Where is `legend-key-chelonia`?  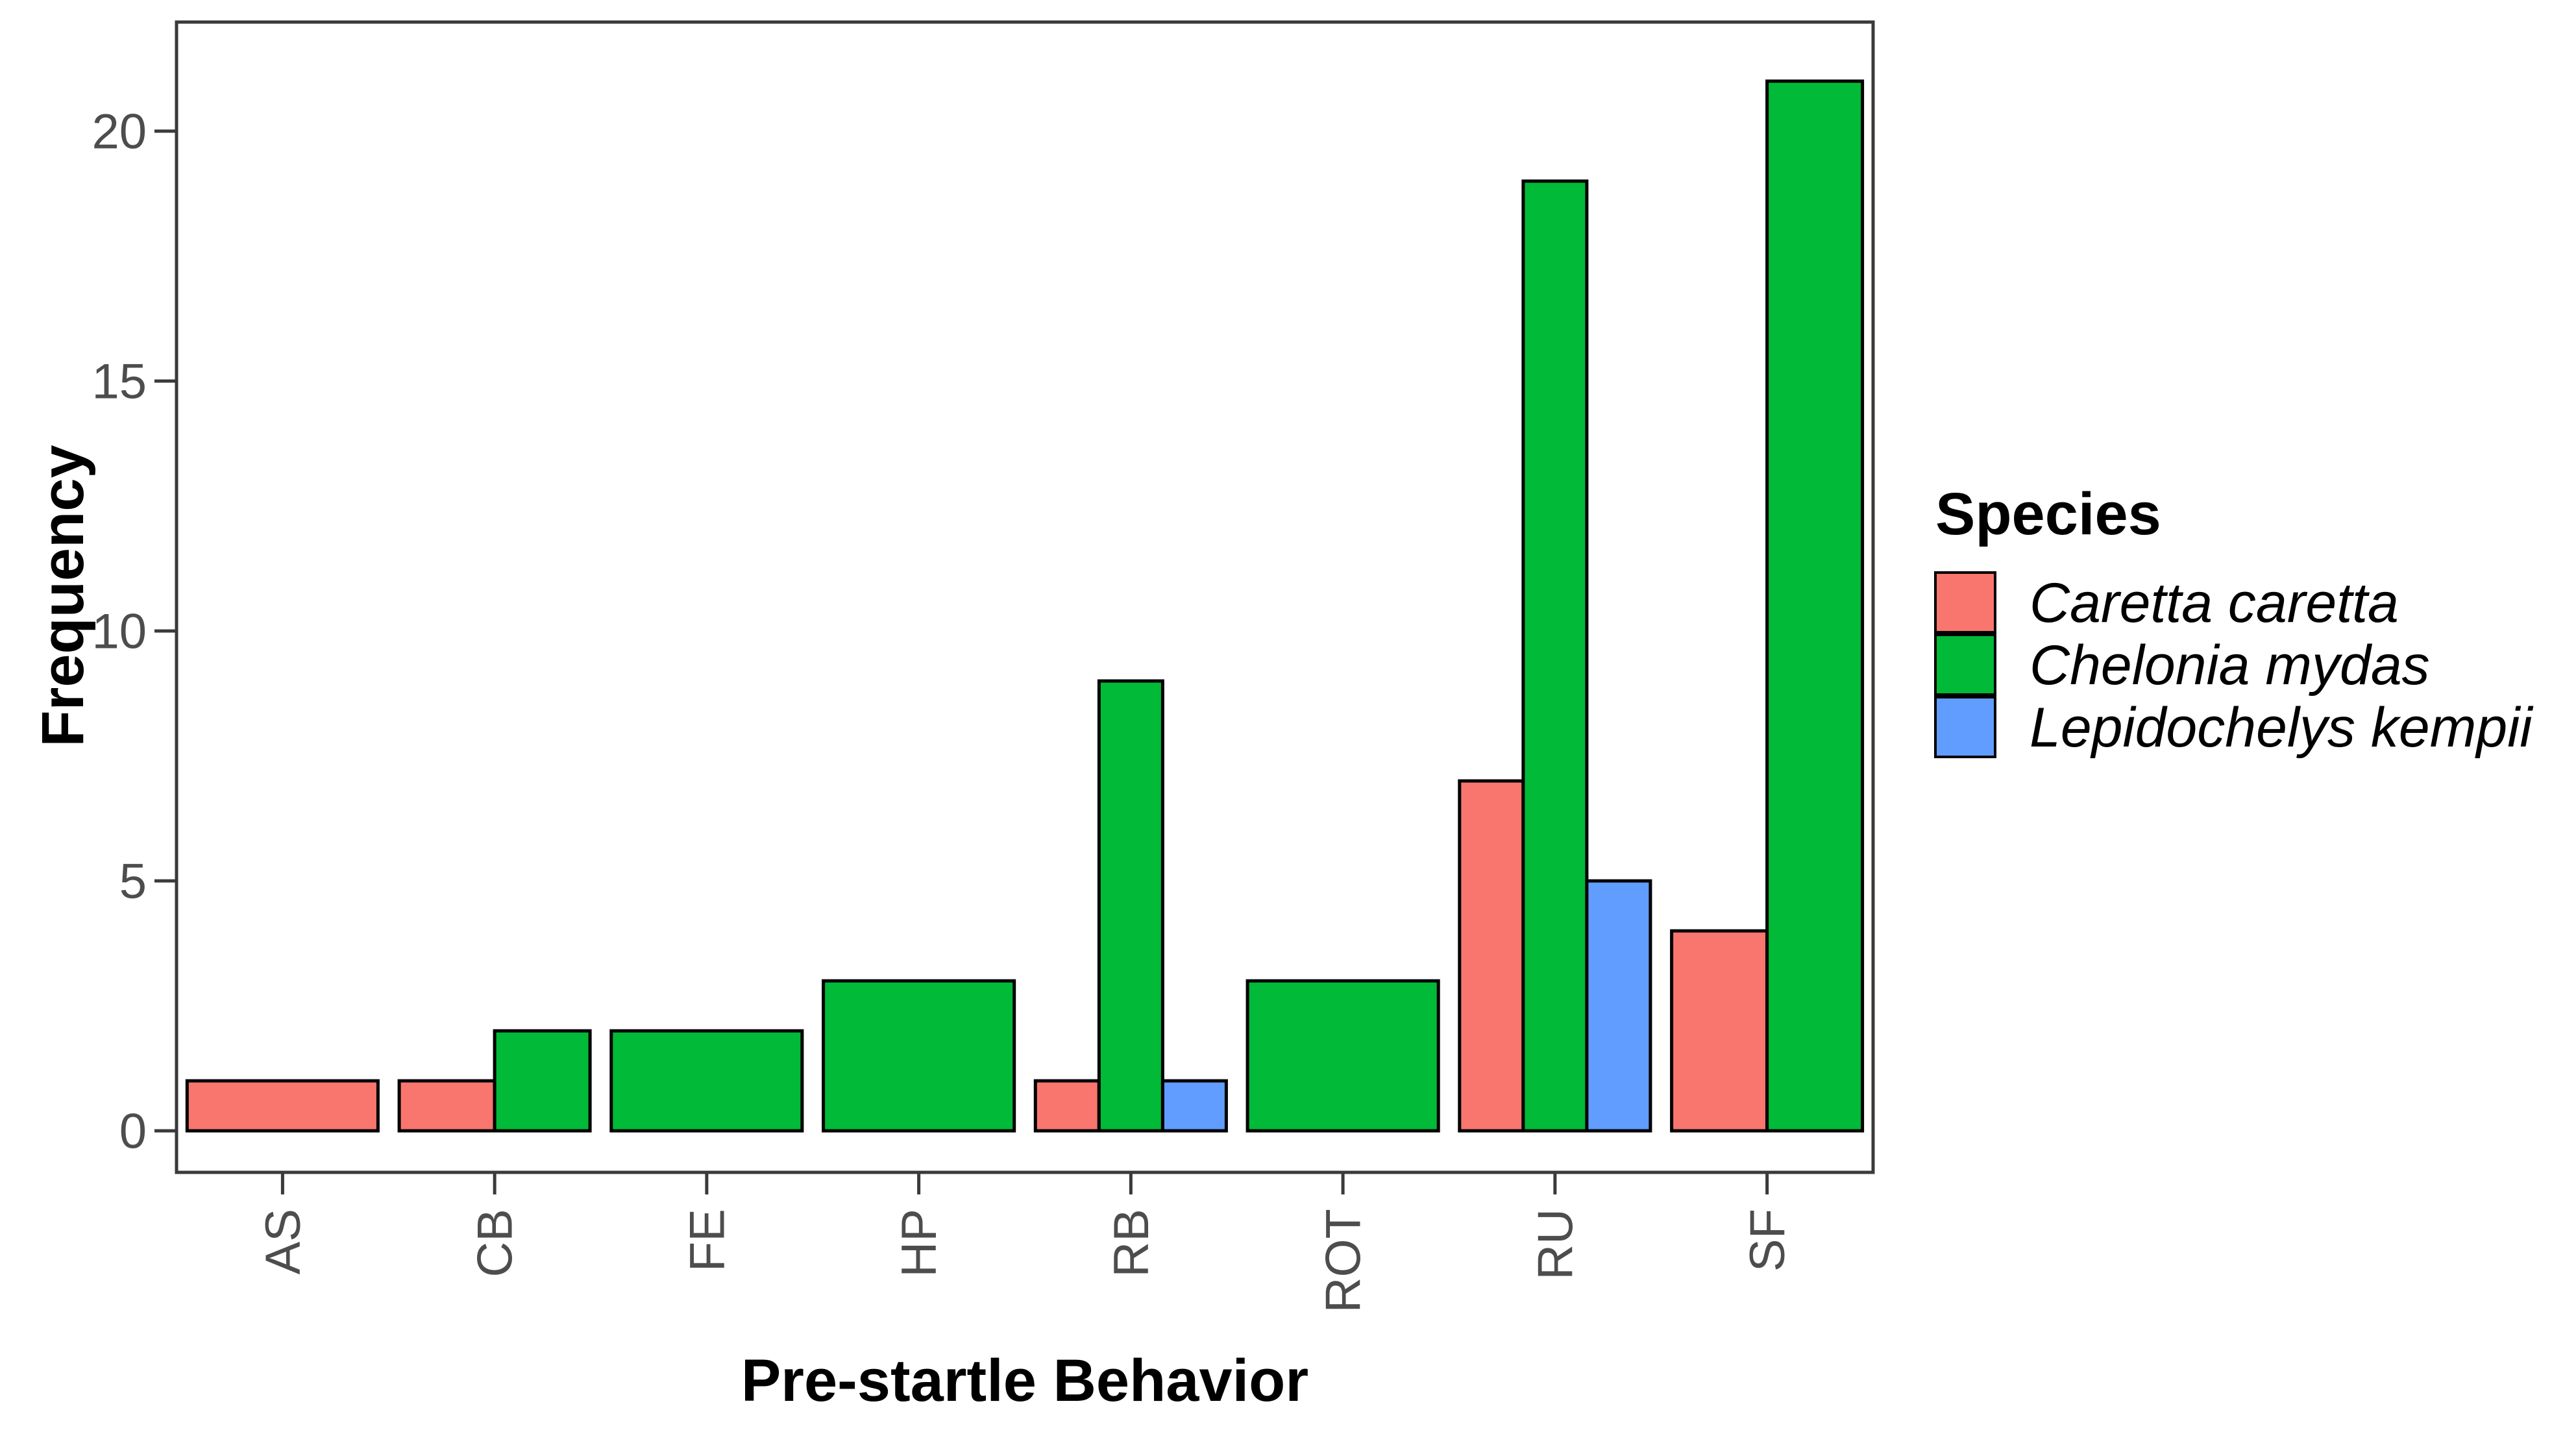
legend-key-chelonia is located at coordinates (1965, 665).